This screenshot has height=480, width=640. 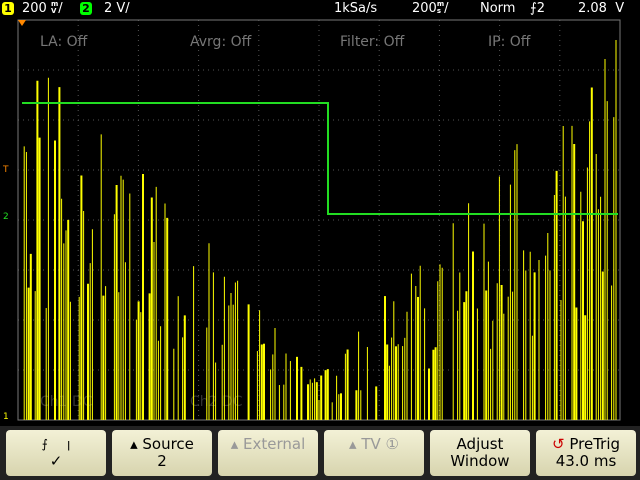 I want to click on key-label-row: ↺ PreTrig, so click(x=586, y=444).